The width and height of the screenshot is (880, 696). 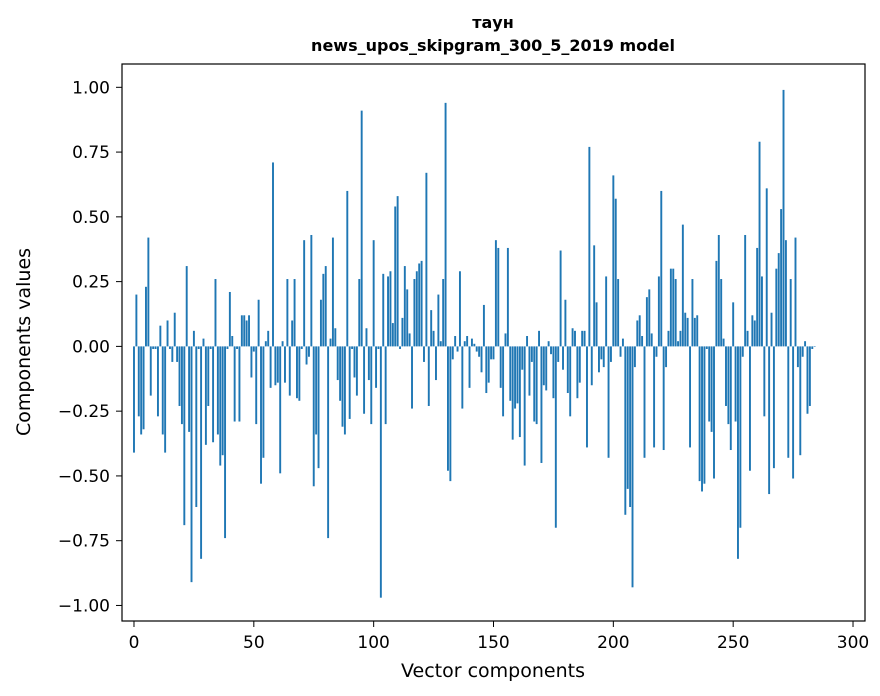 I want to click on y-tick-label: −0.25, so click(x=84, y=412).